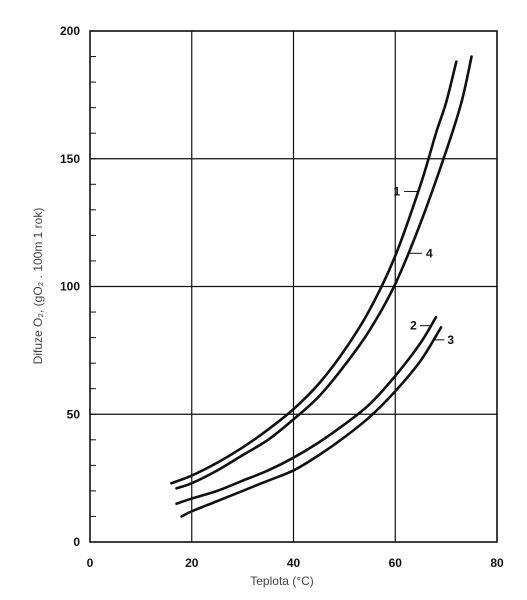 The height and width of the screenshot is (600, 527). Describe the element at coordinates (396, 563) in the screenshot. I see `x-tick-label-3: 60` at that location.